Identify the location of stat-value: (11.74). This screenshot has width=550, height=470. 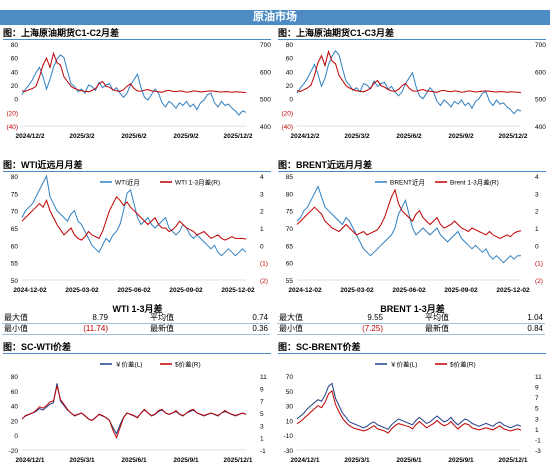
(95, 328).